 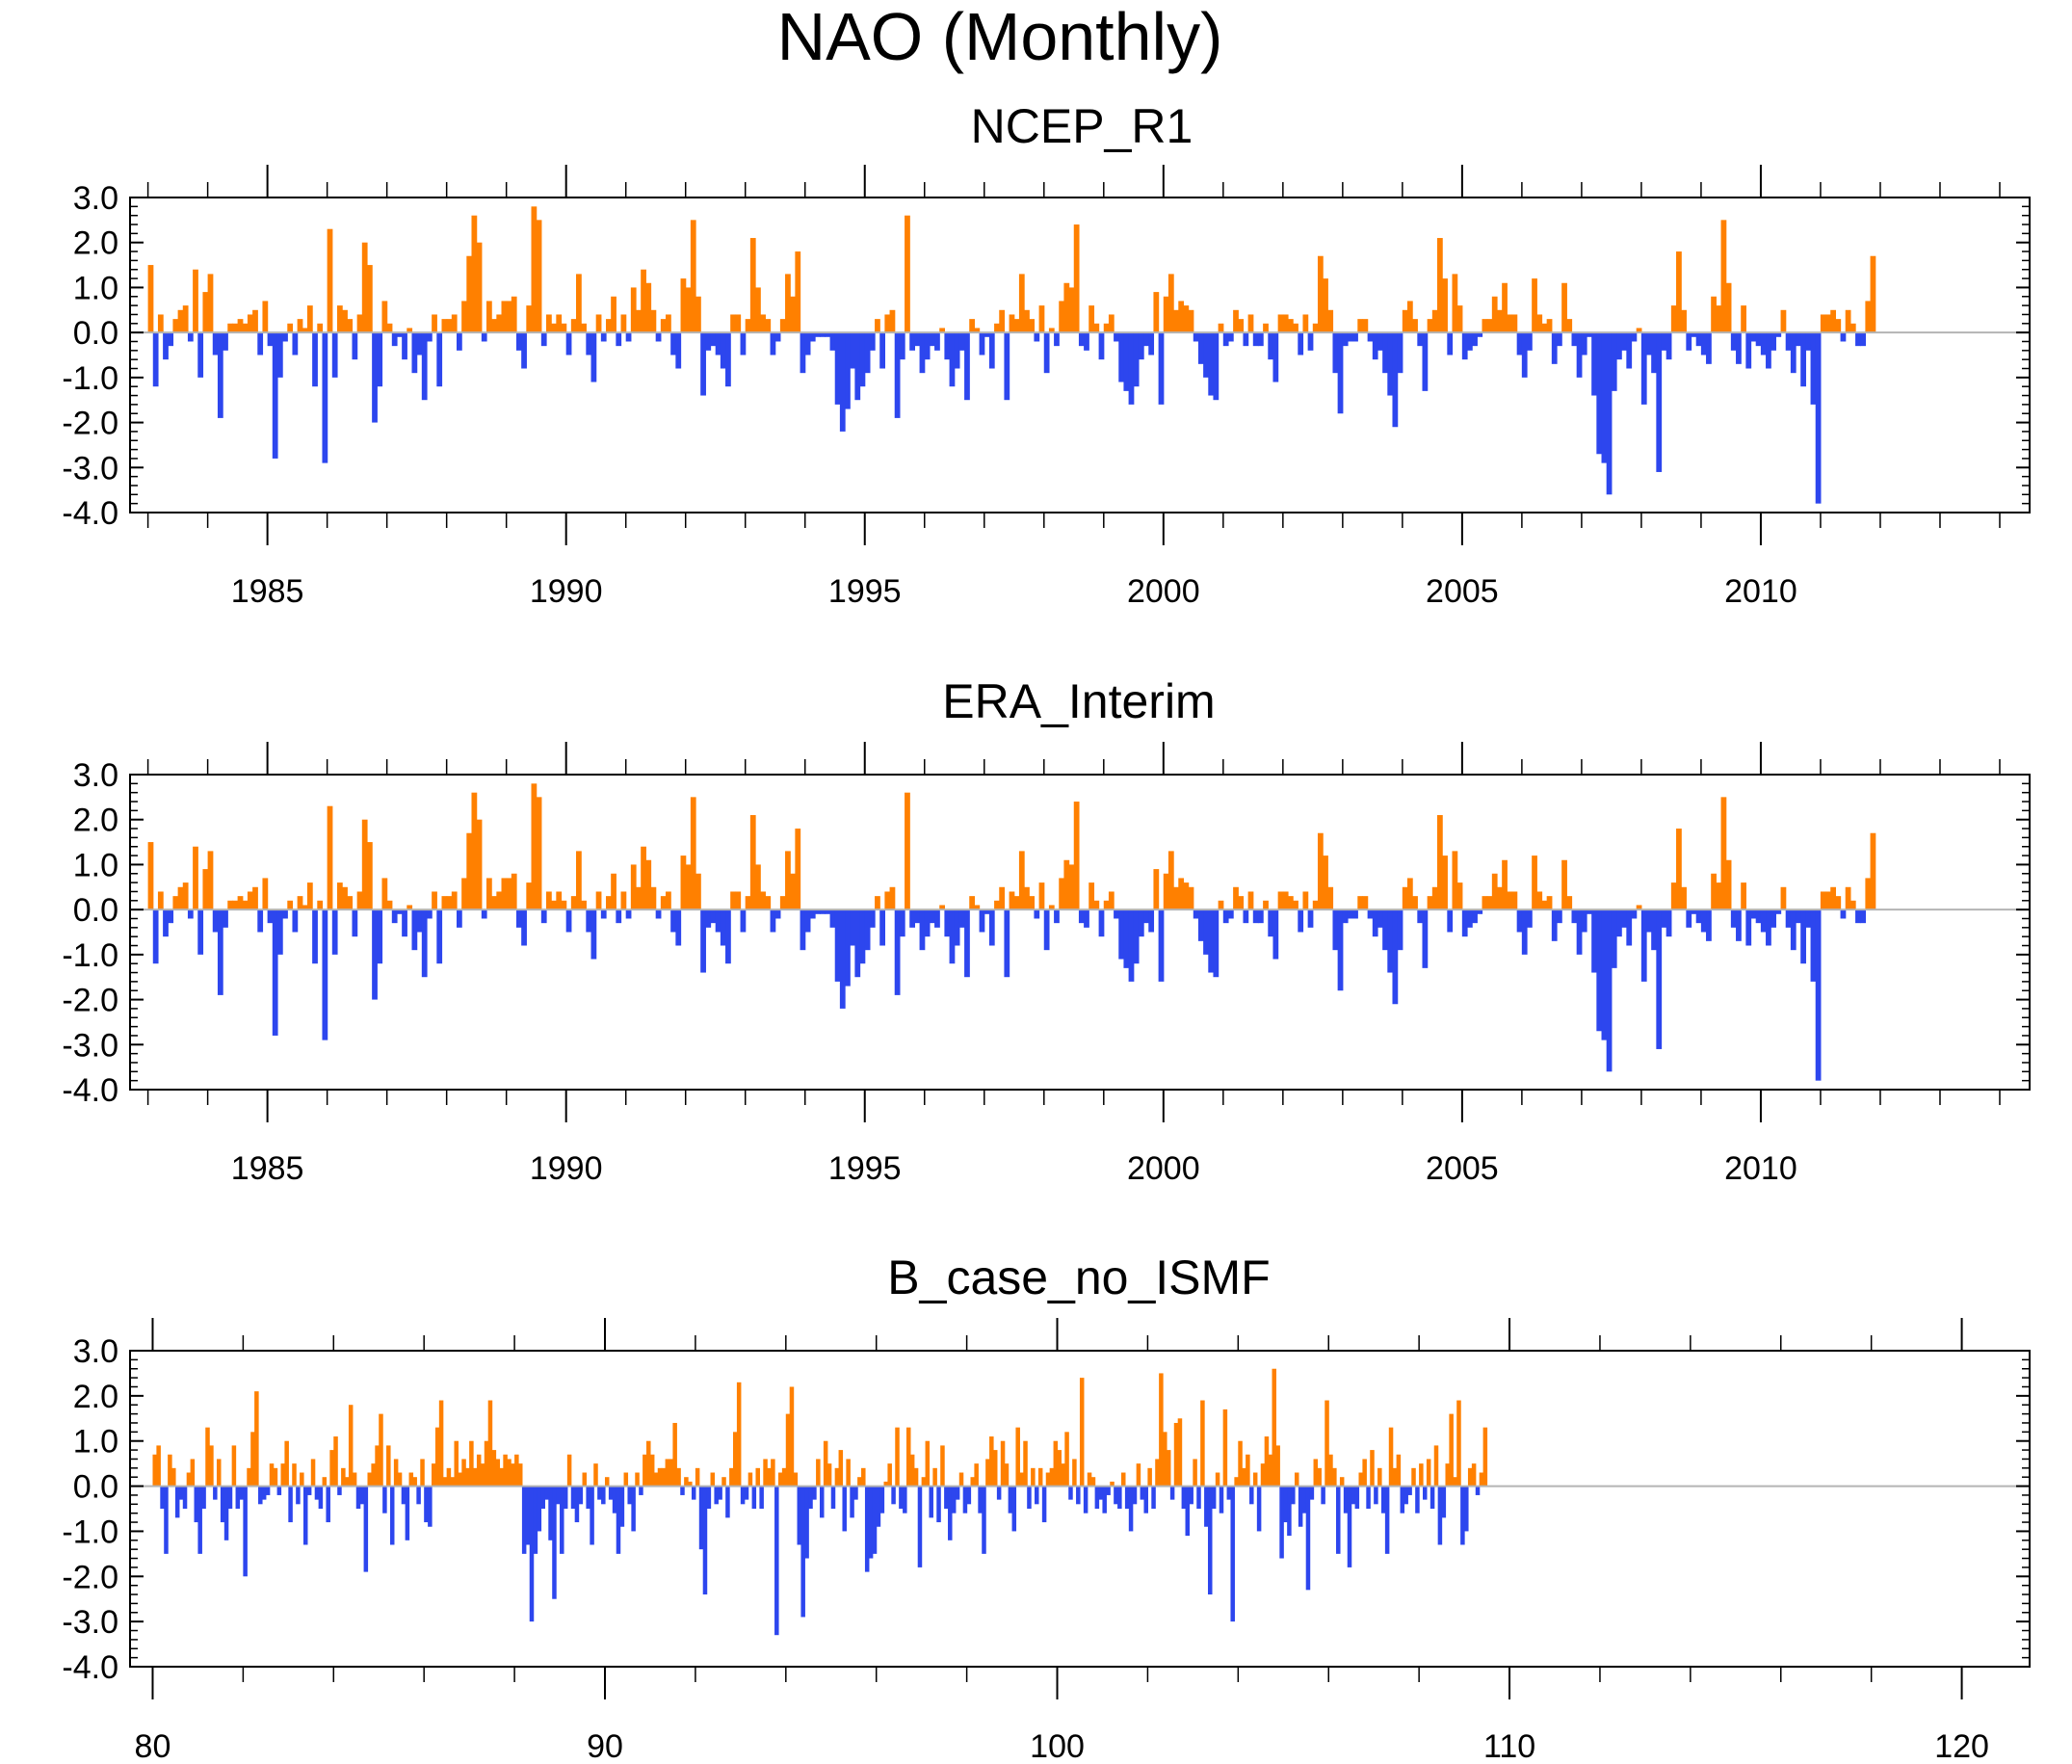 I want to click on panel-title: NCEP_R1, so click(x=1082, y=126).